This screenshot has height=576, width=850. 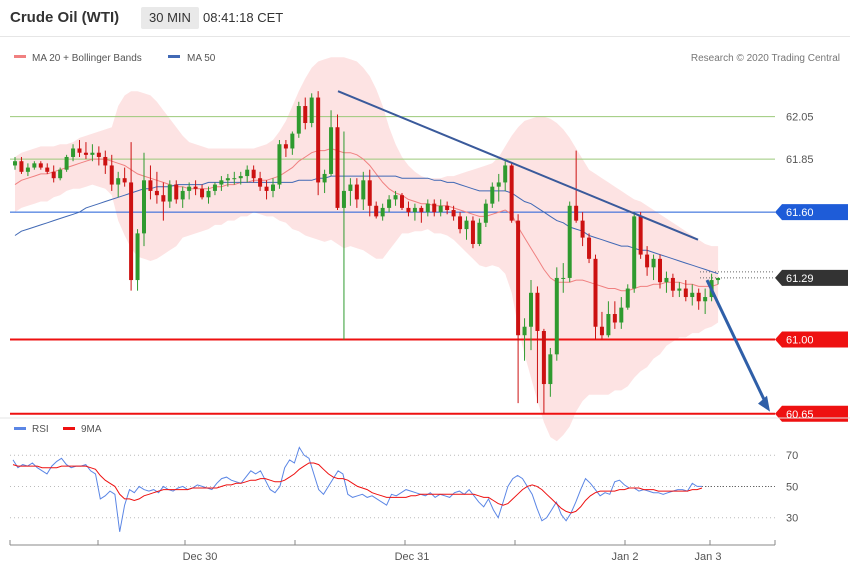 I want to click on rsi-line, so click(x=357, y=489).